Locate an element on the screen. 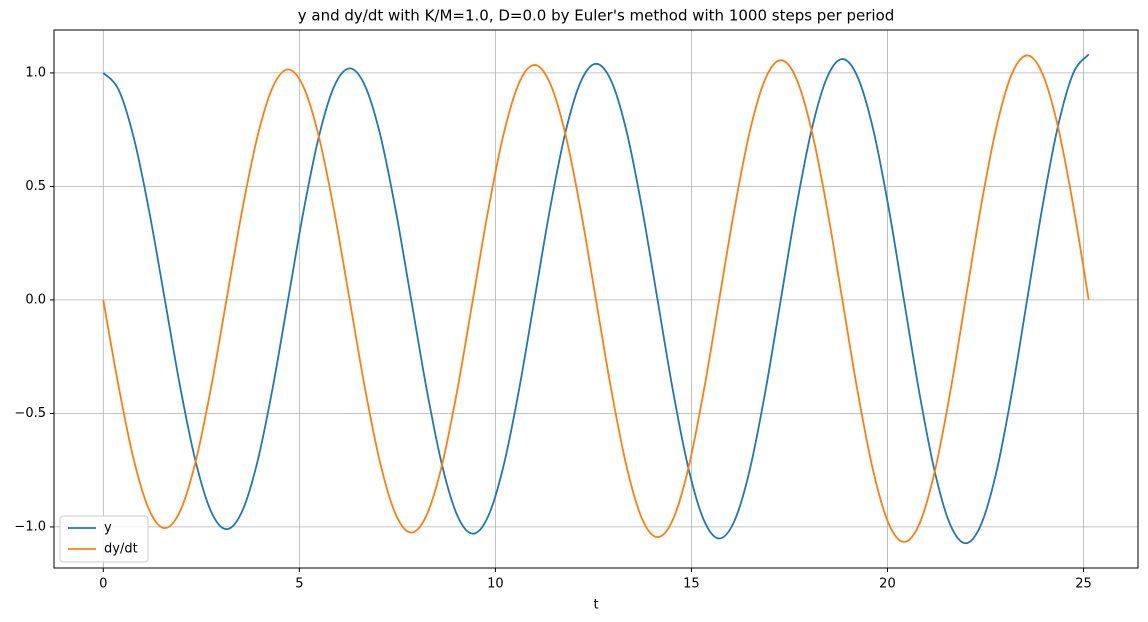 This screenshot has width=1148, height=622. x-tick-label: 5 is located at coordinates (299, 584).